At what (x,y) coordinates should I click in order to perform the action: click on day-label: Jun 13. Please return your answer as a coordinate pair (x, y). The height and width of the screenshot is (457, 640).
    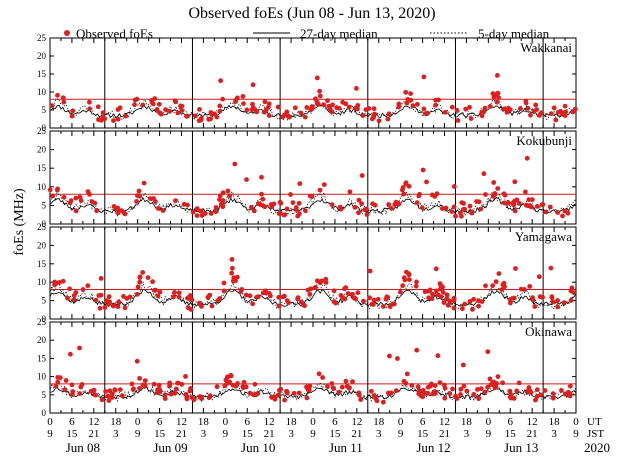
    Looking at the image, I should click on (521, 447).